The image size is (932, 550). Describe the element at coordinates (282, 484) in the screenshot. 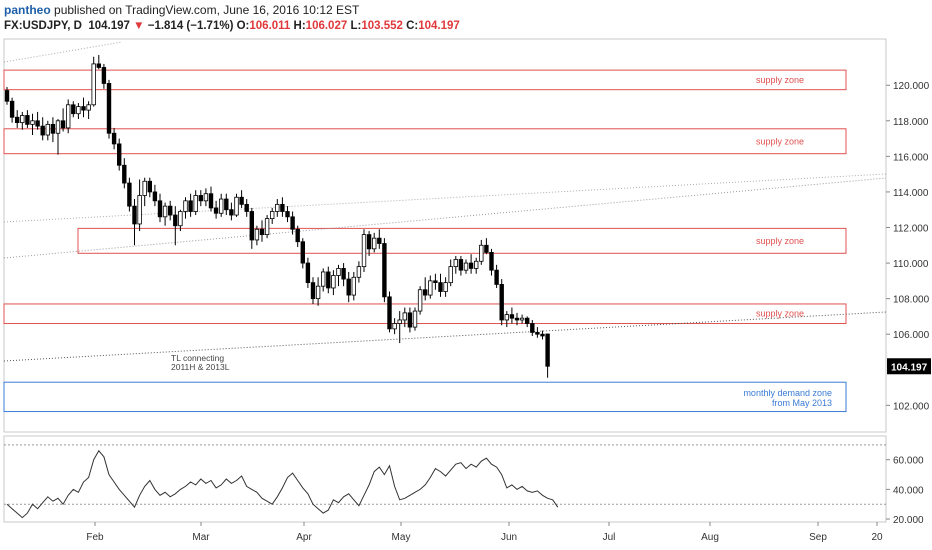

I see `indicator-line` at that location.